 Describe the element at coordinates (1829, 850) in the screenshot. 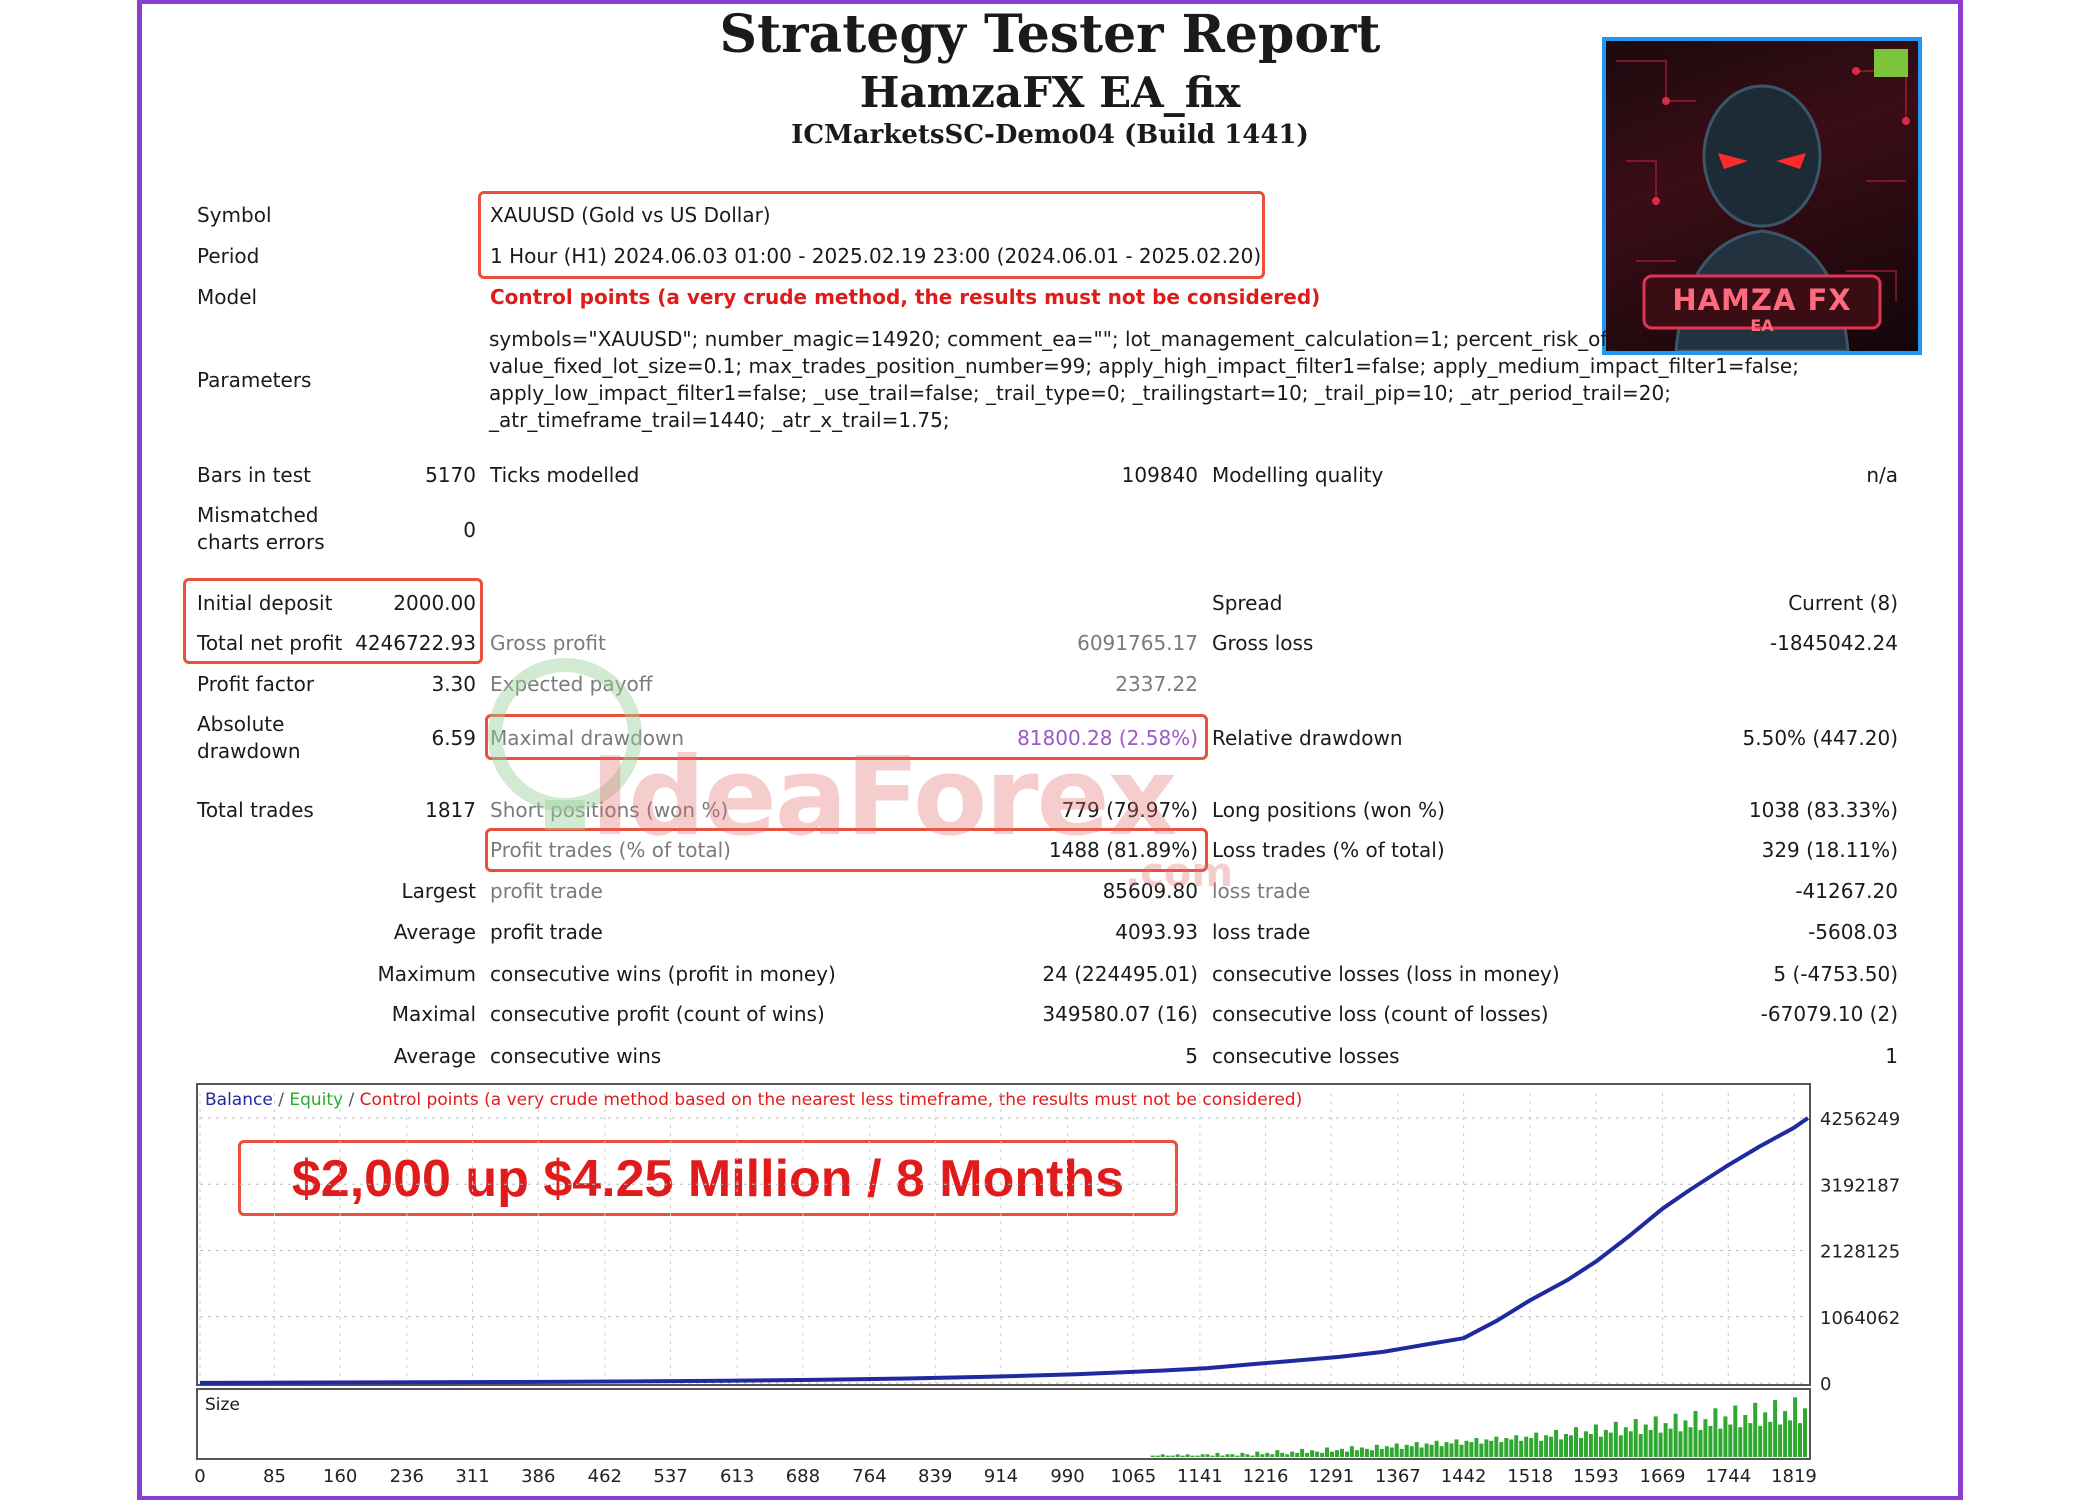

I see `loss-trades-value: 329 (18.11%)` at that location.